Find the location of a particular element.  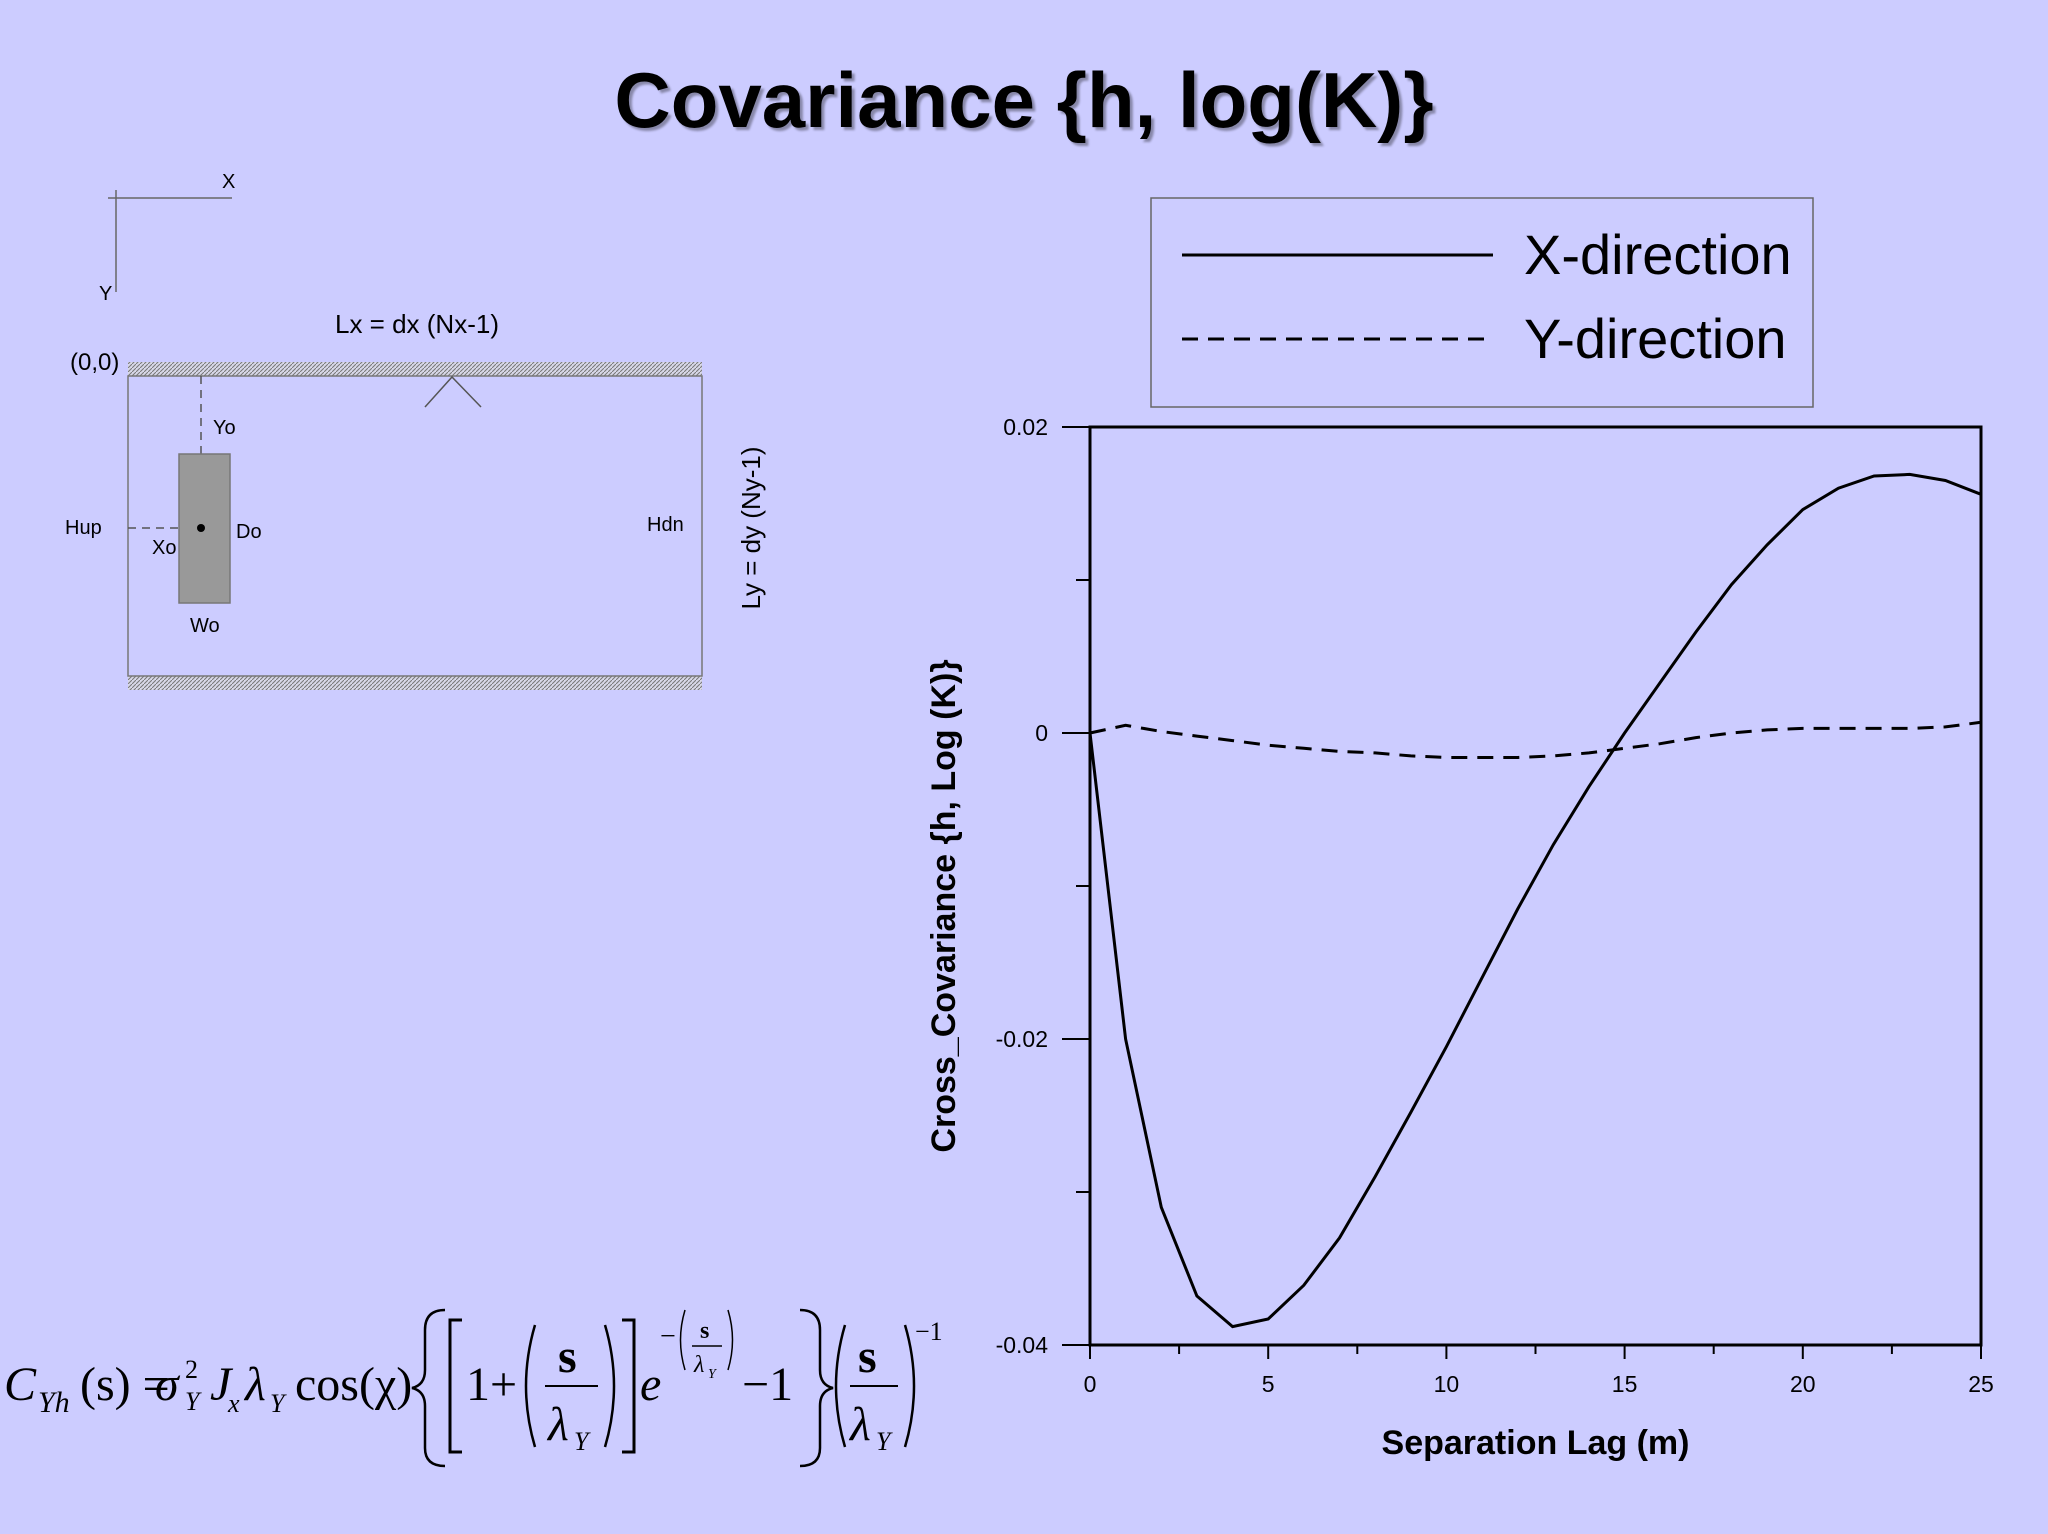

inclusion-block is located at coordinates (204, 528).